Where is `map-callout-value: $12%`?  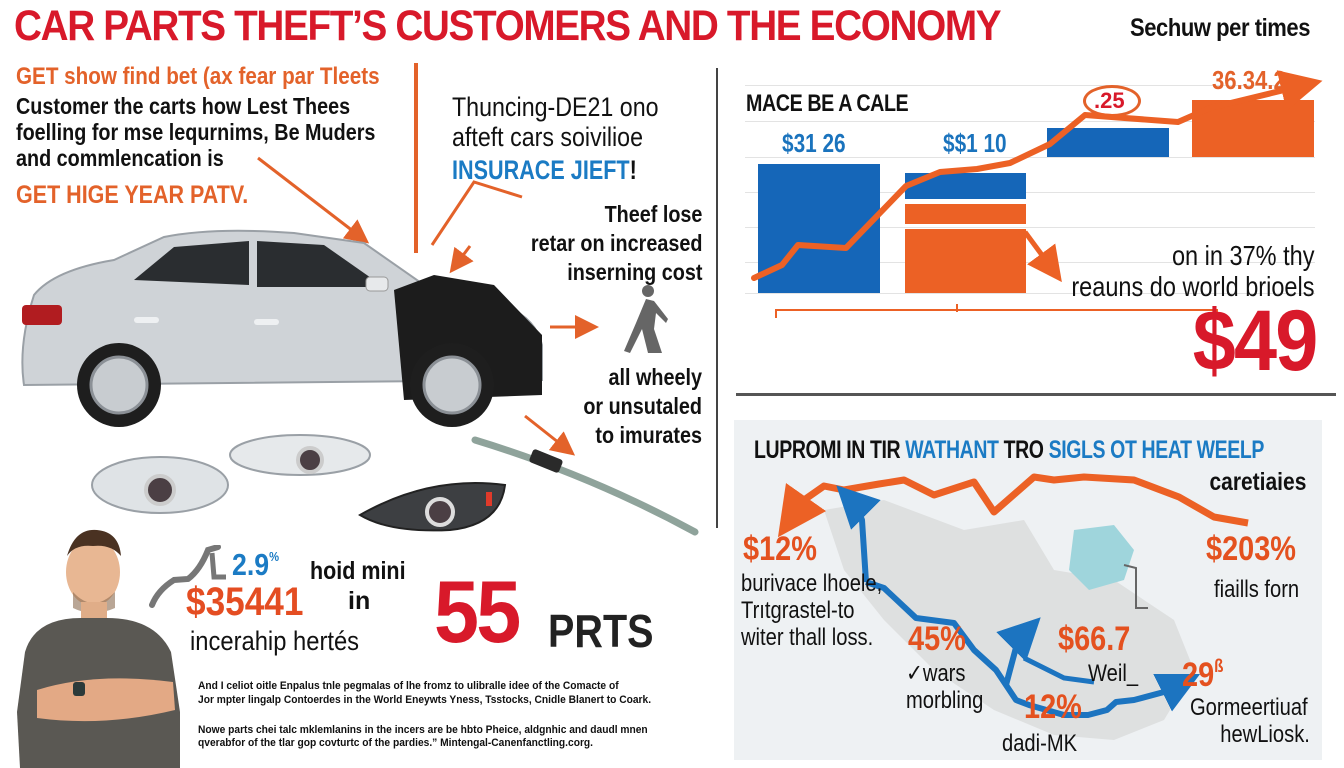
map-callout-value: $12% is located at coordinates (780, 549).